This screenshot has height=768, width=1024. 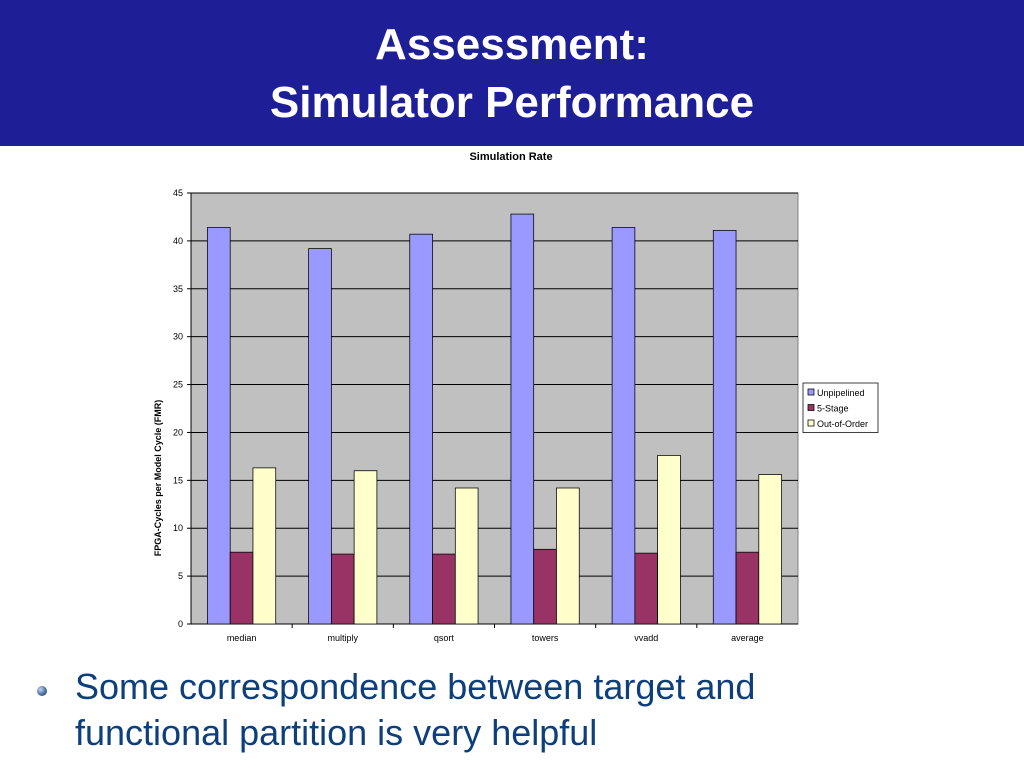 What do you see at coordinates (178, 528) in the screenshot?
I see `y-tick-label: 10` at bounding box center [178, 528].